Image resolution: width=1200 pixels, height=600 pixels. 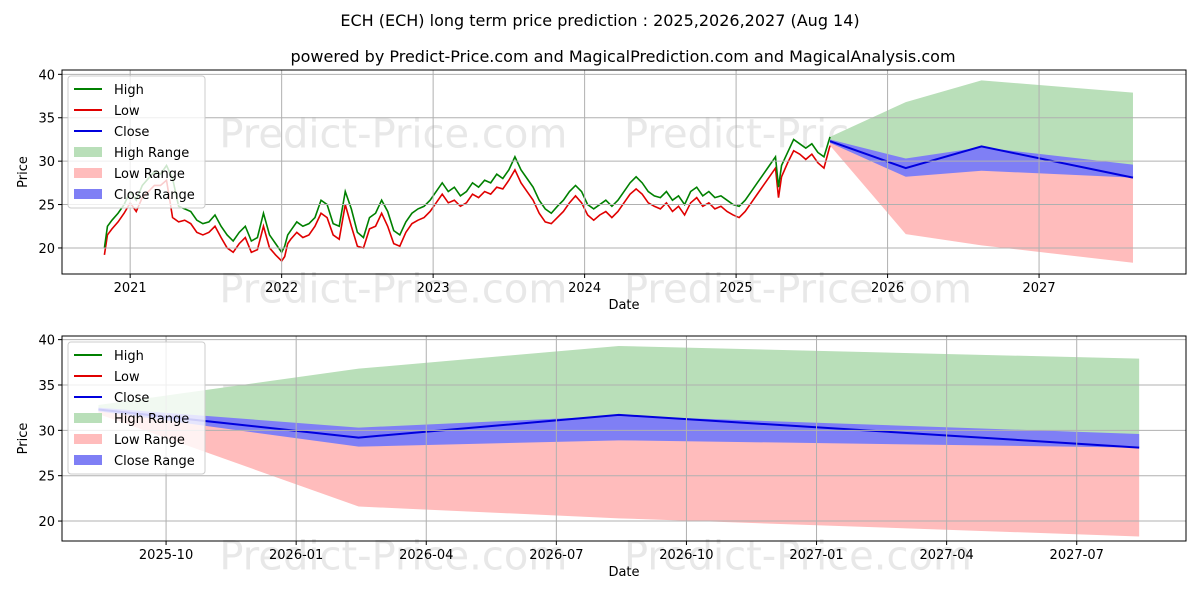 I want to click on bottom-y-tick-label: 35, so click(x=46, y=386).